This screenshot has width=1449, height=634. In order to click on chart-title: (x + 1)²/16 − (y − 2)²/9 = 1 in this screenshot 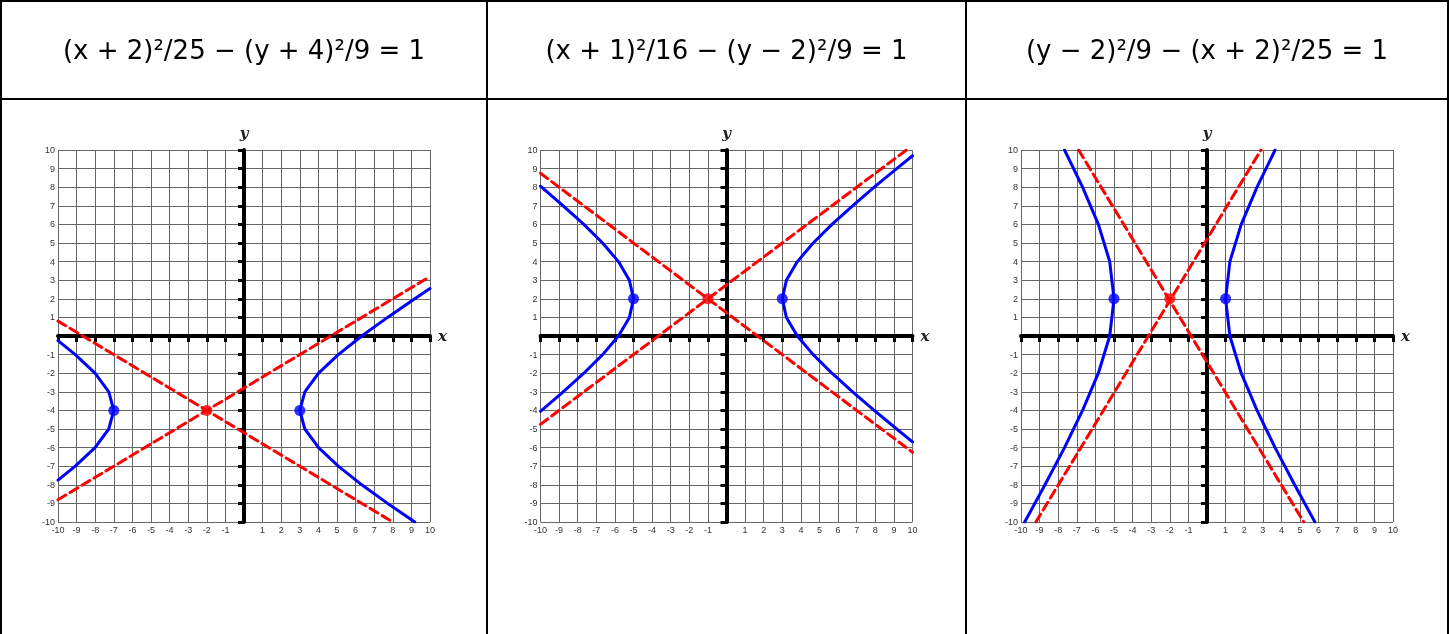, I will do `click(726, 51)`.